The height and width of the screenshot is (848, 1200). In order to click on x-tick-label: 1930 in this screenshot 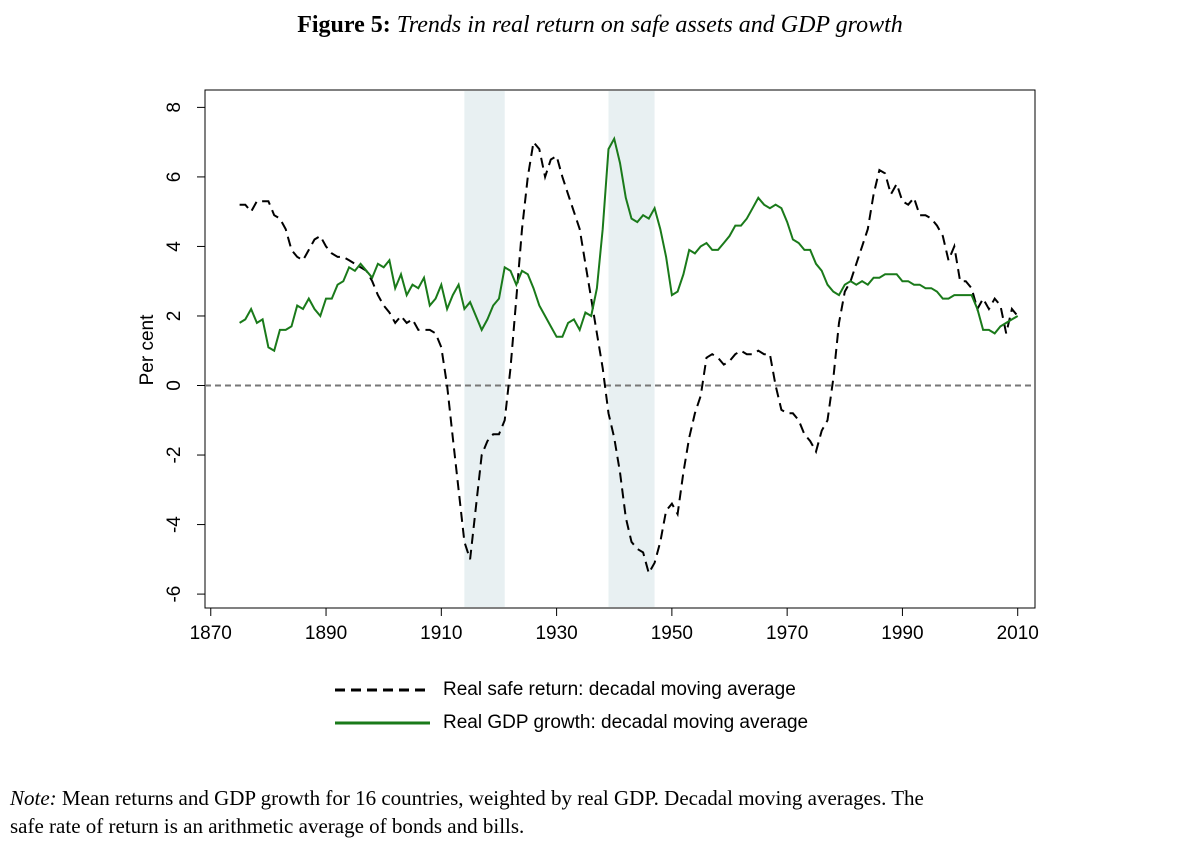, I will do `click(556, 633)`.